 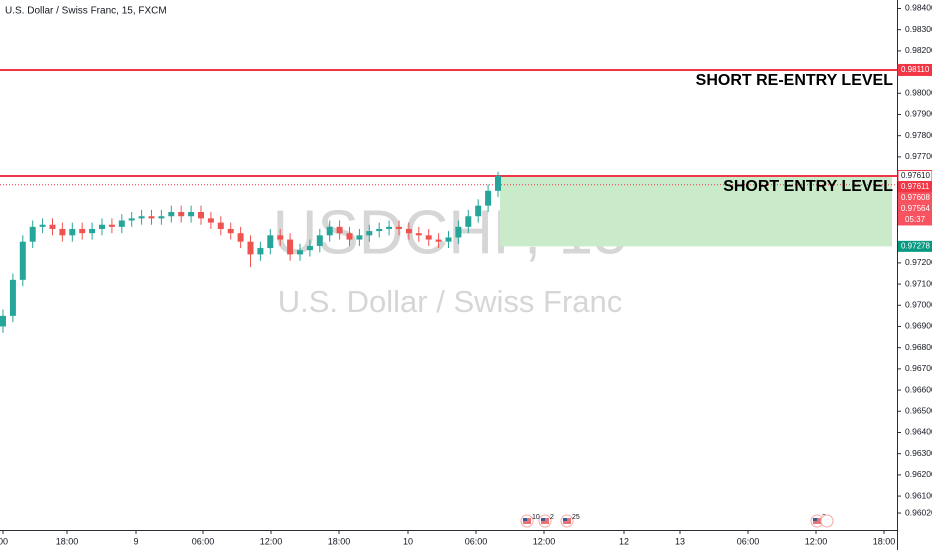 What do you see at coordinates (696, 211) in the screenshot?
I see `position-box` at bounding box center [696, 211].